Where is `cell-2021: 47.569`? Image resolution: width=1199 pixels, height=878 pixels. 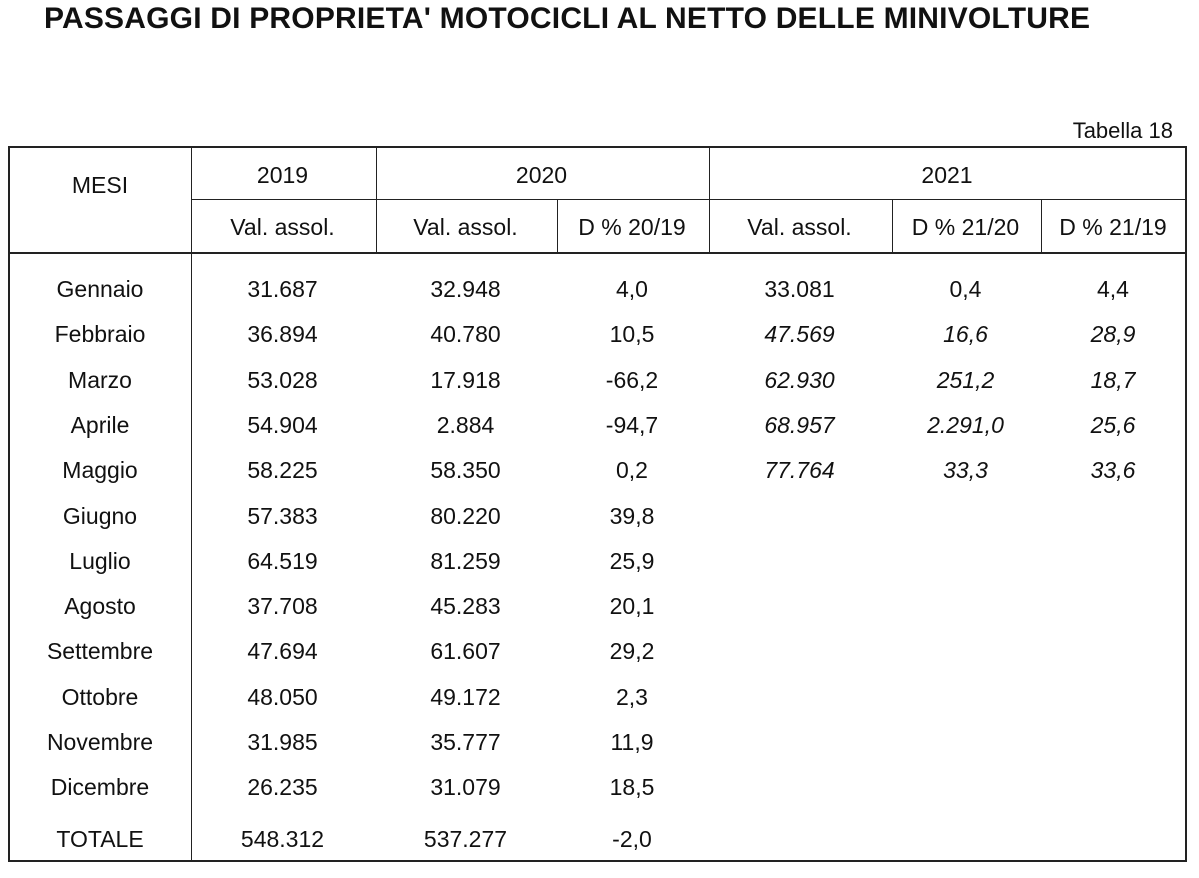 cell-2021: 47.569 is located at coordinates (799, 334).